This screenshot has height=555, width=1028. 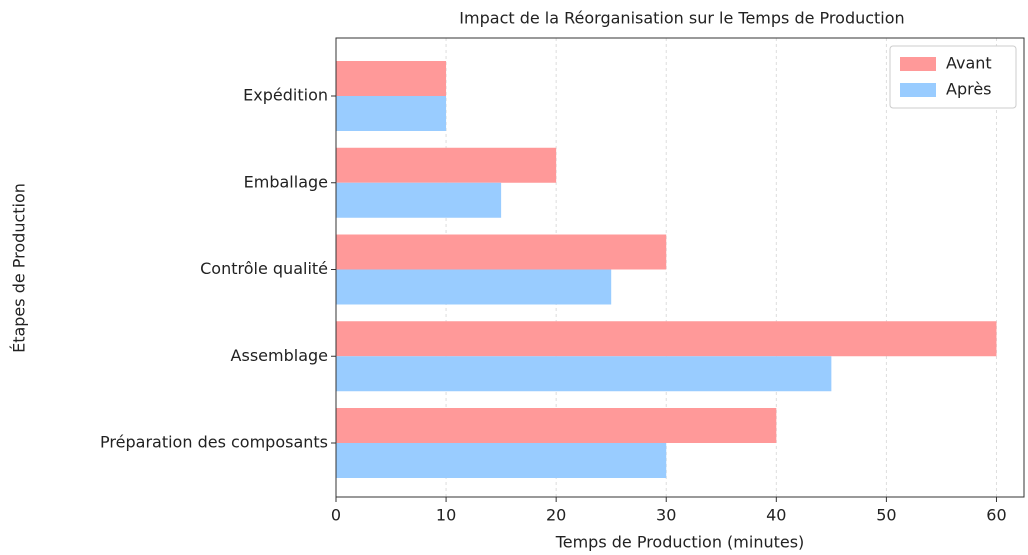 I want to click on y-tick-label: Expédition, so click(x=285, y=95).